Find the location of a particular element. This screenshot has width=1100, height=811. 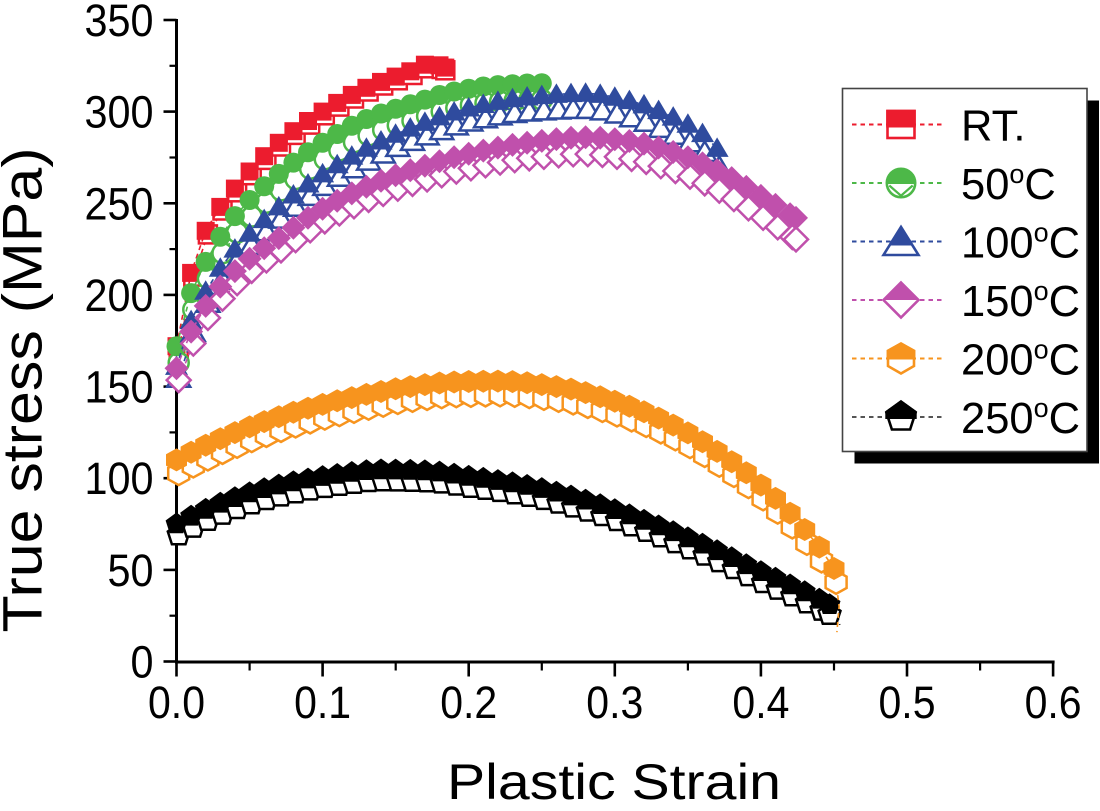

svg-text: 0.3 is located at coordinates (614, 702).